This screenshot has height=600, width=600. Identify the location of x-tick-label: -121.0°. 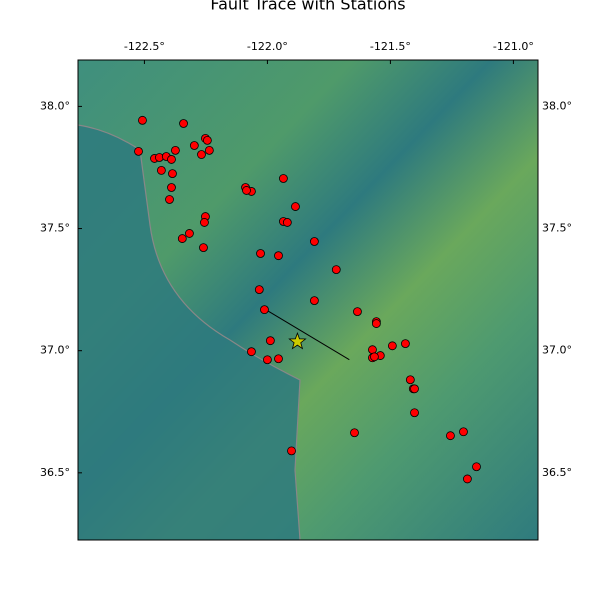
(513, 46).